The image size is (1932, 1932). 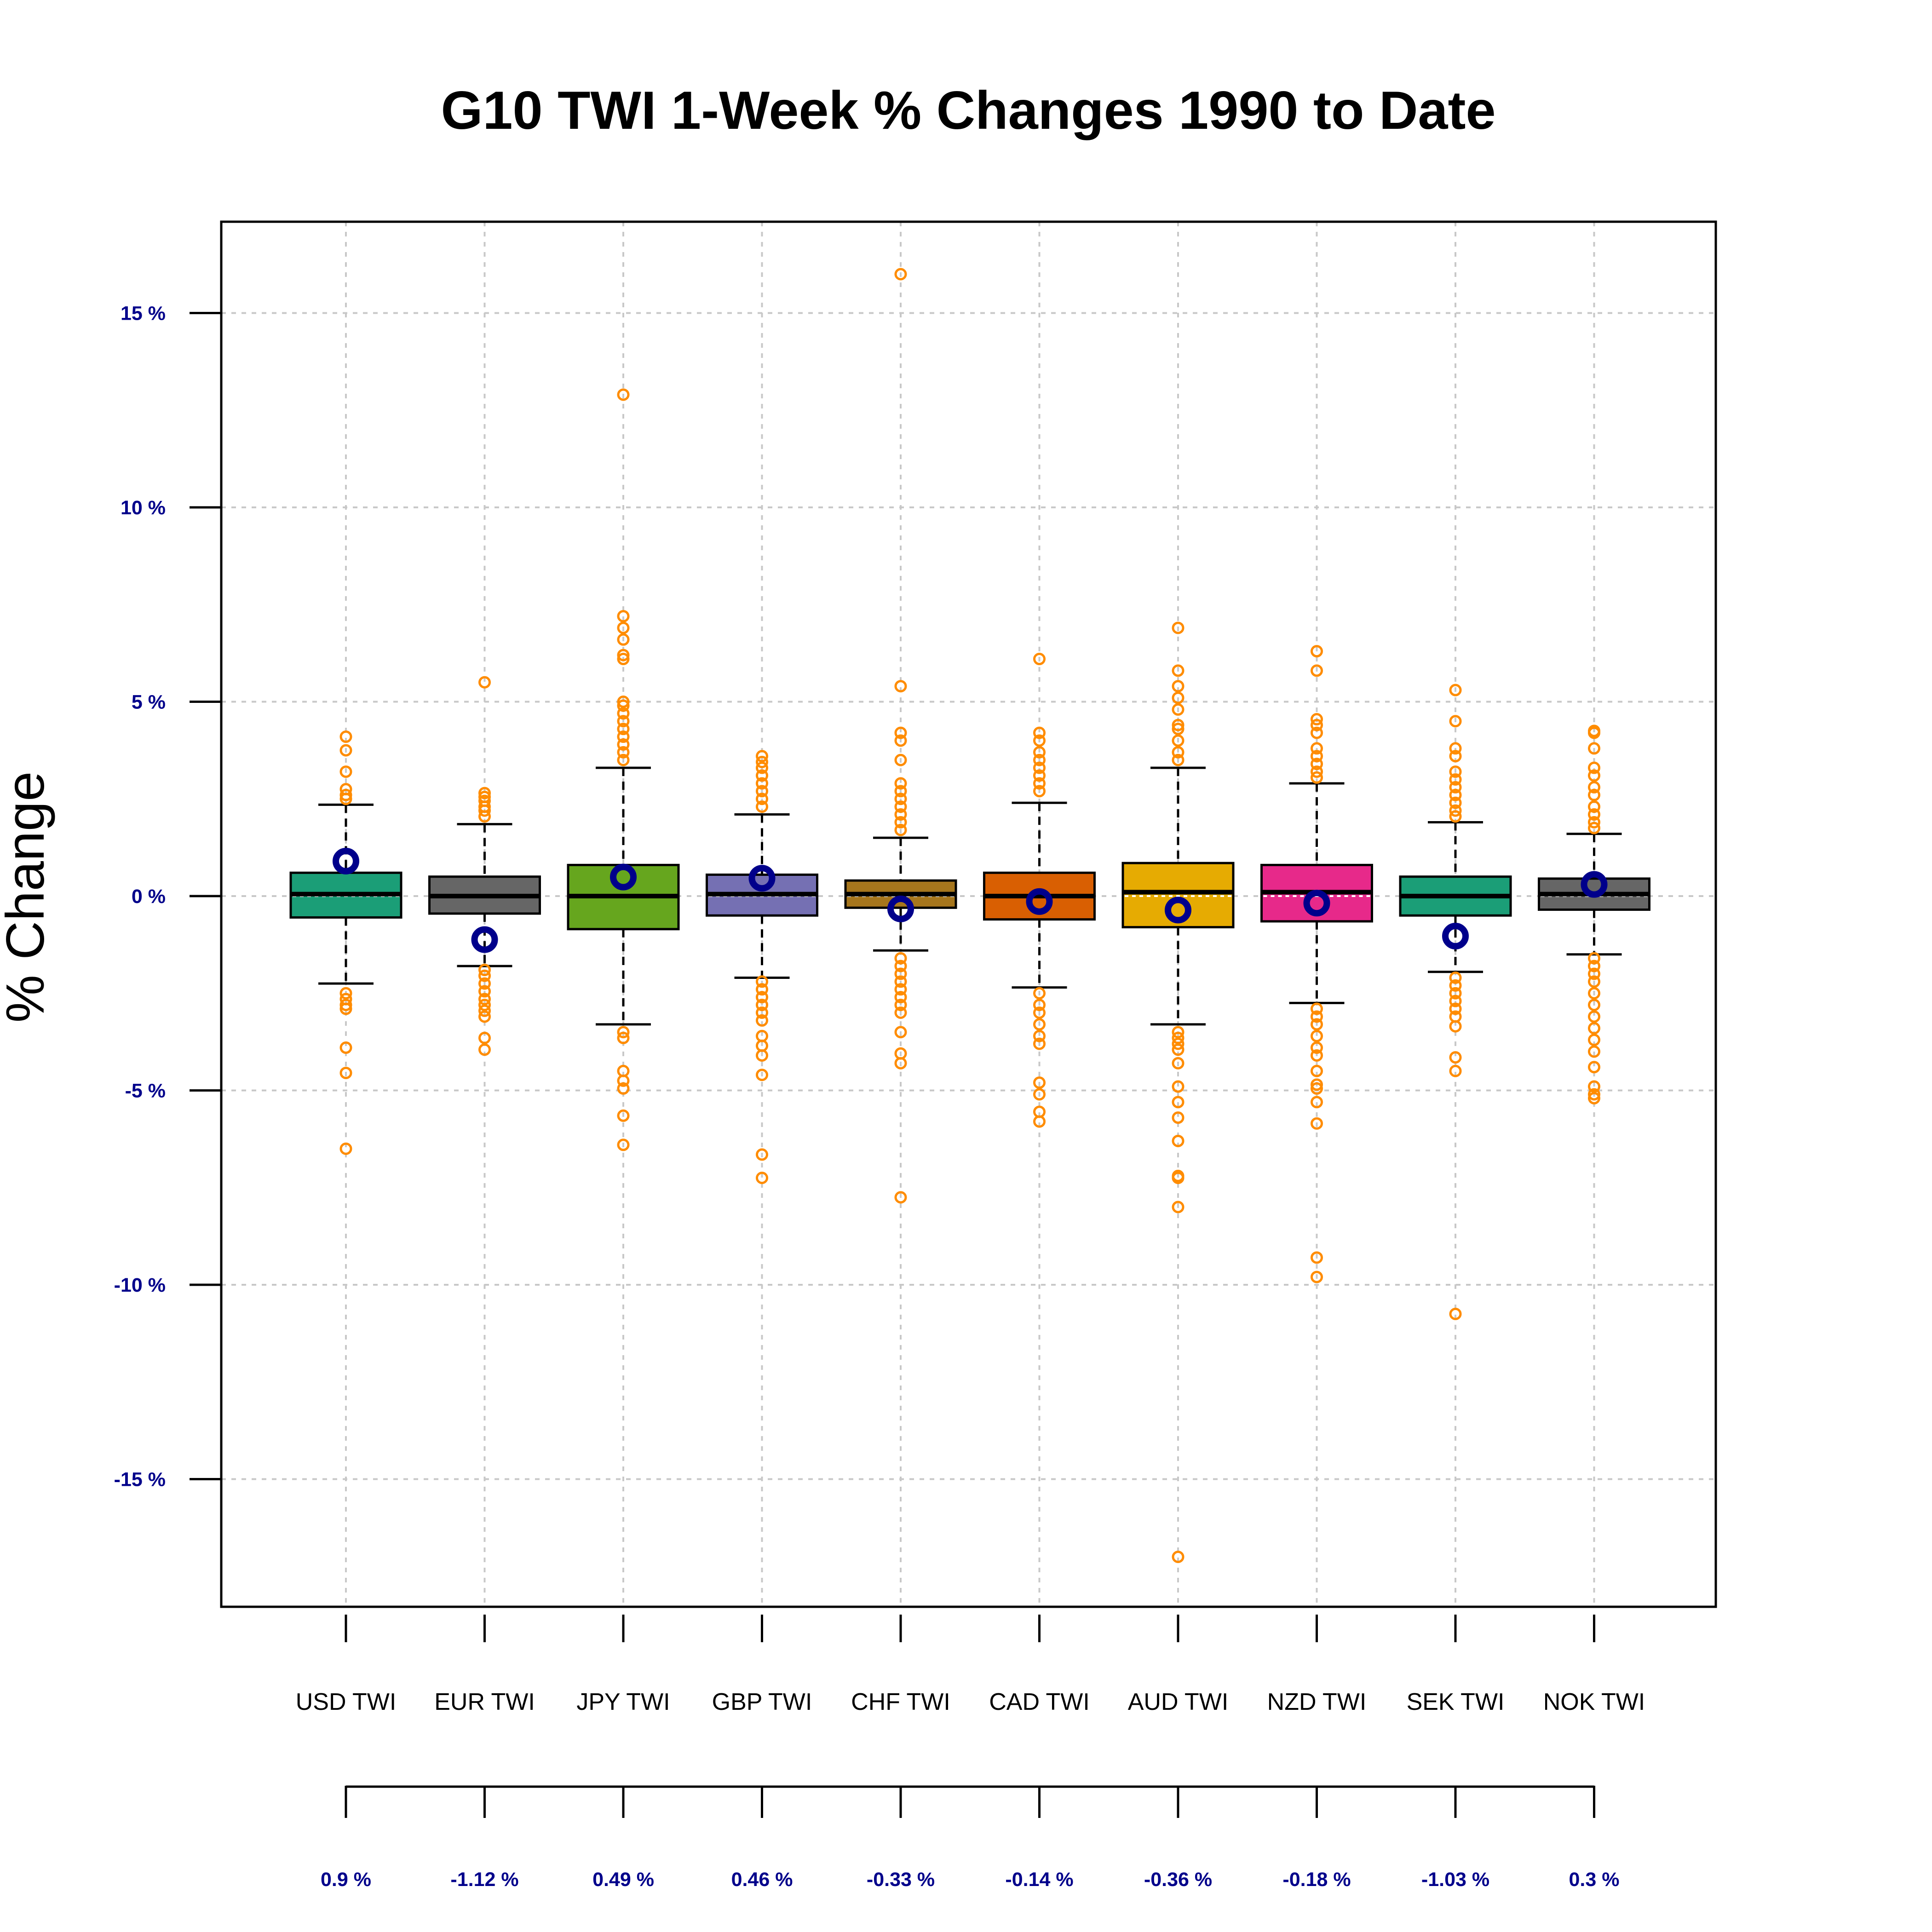 I want to click on latest-value-label: -0.18 %, so click(x=1316, y=1880).